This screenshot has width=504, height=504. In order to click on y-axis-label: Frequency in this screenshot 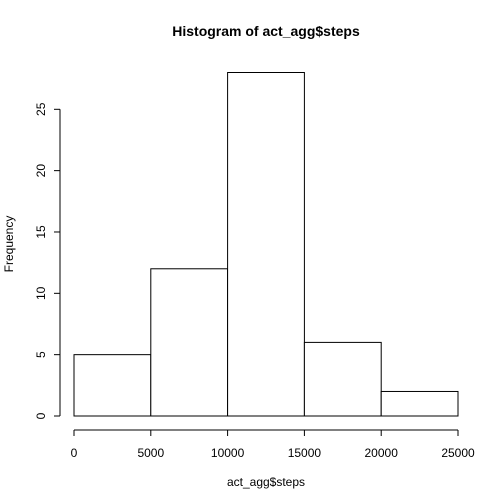, I will do `click(9, 244)`.